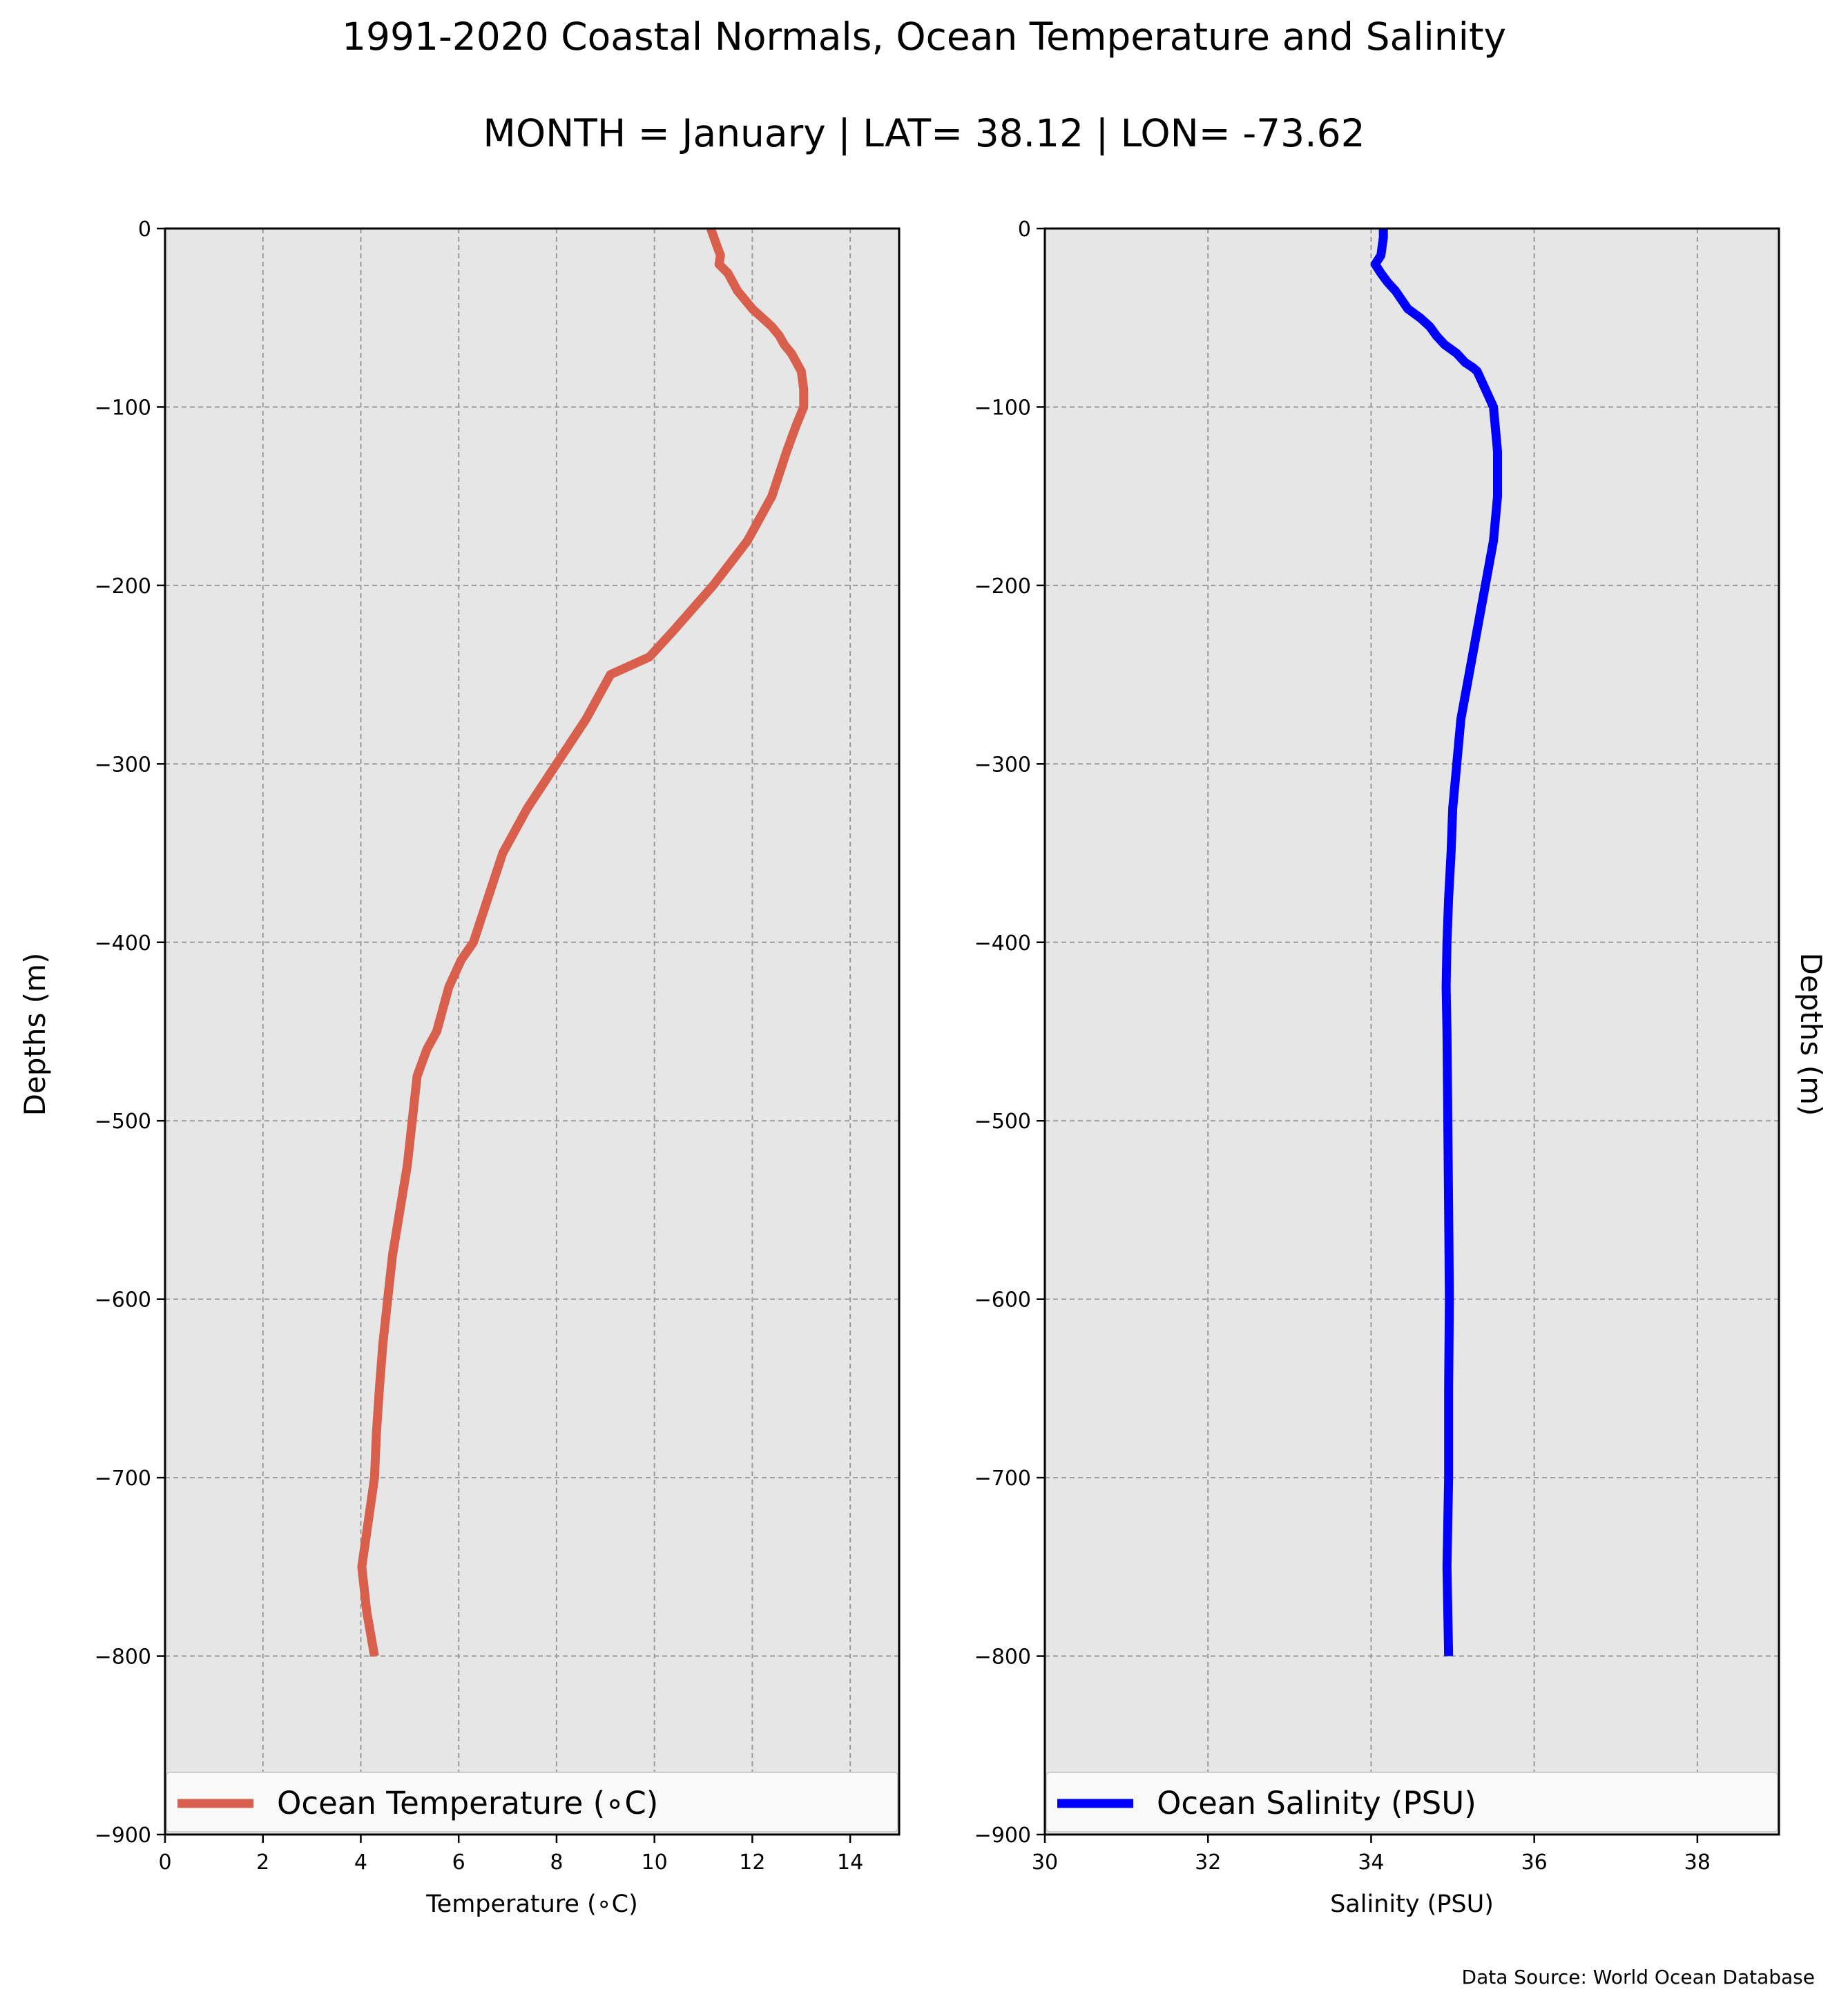 This screenshot has width=1848, height=2003. Describe the element at coordinates (1002, 943) in the screenshot. I see `salinity-y-tick-label: −400` at that location.